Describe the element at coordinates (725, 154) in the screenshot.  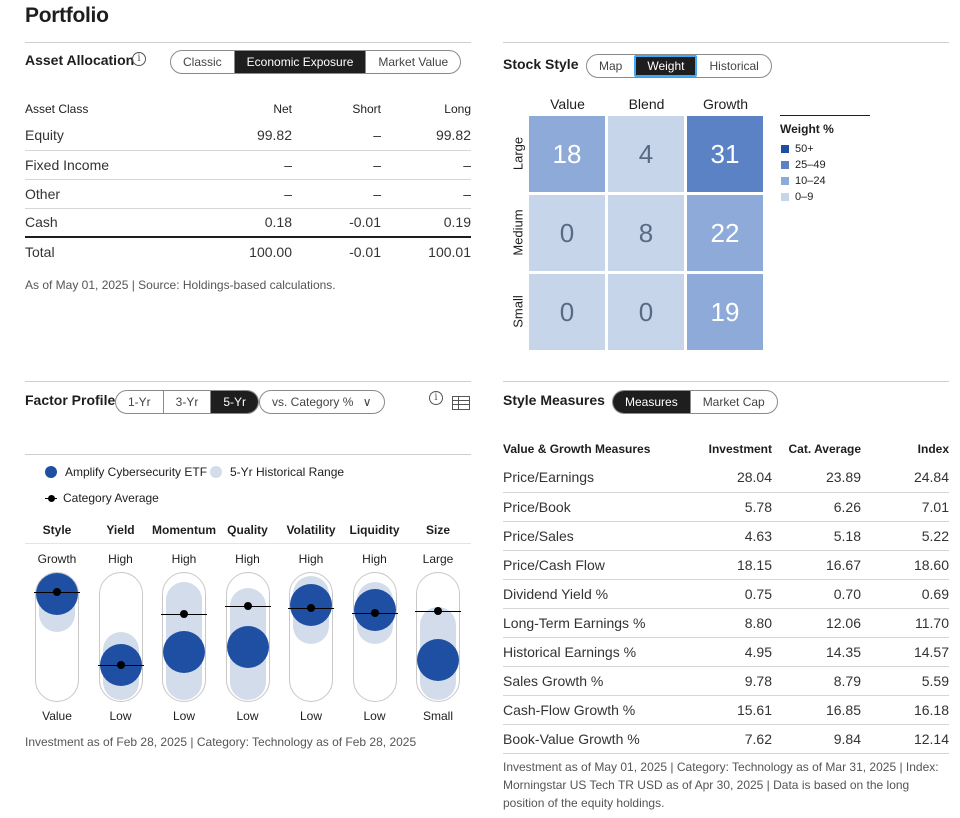
I see `style-cell-large-growth: 31` at that location.